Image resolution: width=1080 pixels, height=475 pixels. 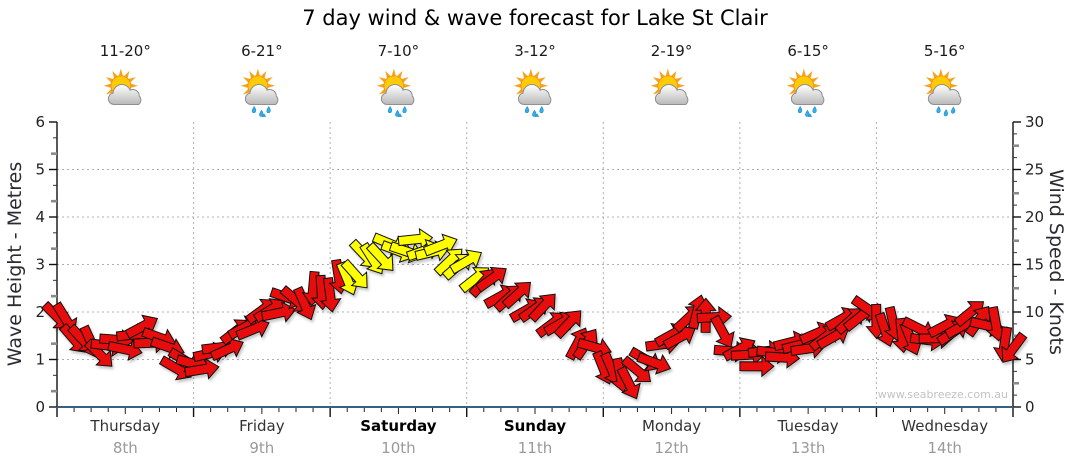 What do you see at coordinates (46, 264) in the screenshot?
I see `left-axis: 0 1 2 3 4 5 6` at bounding box center [46, 264].